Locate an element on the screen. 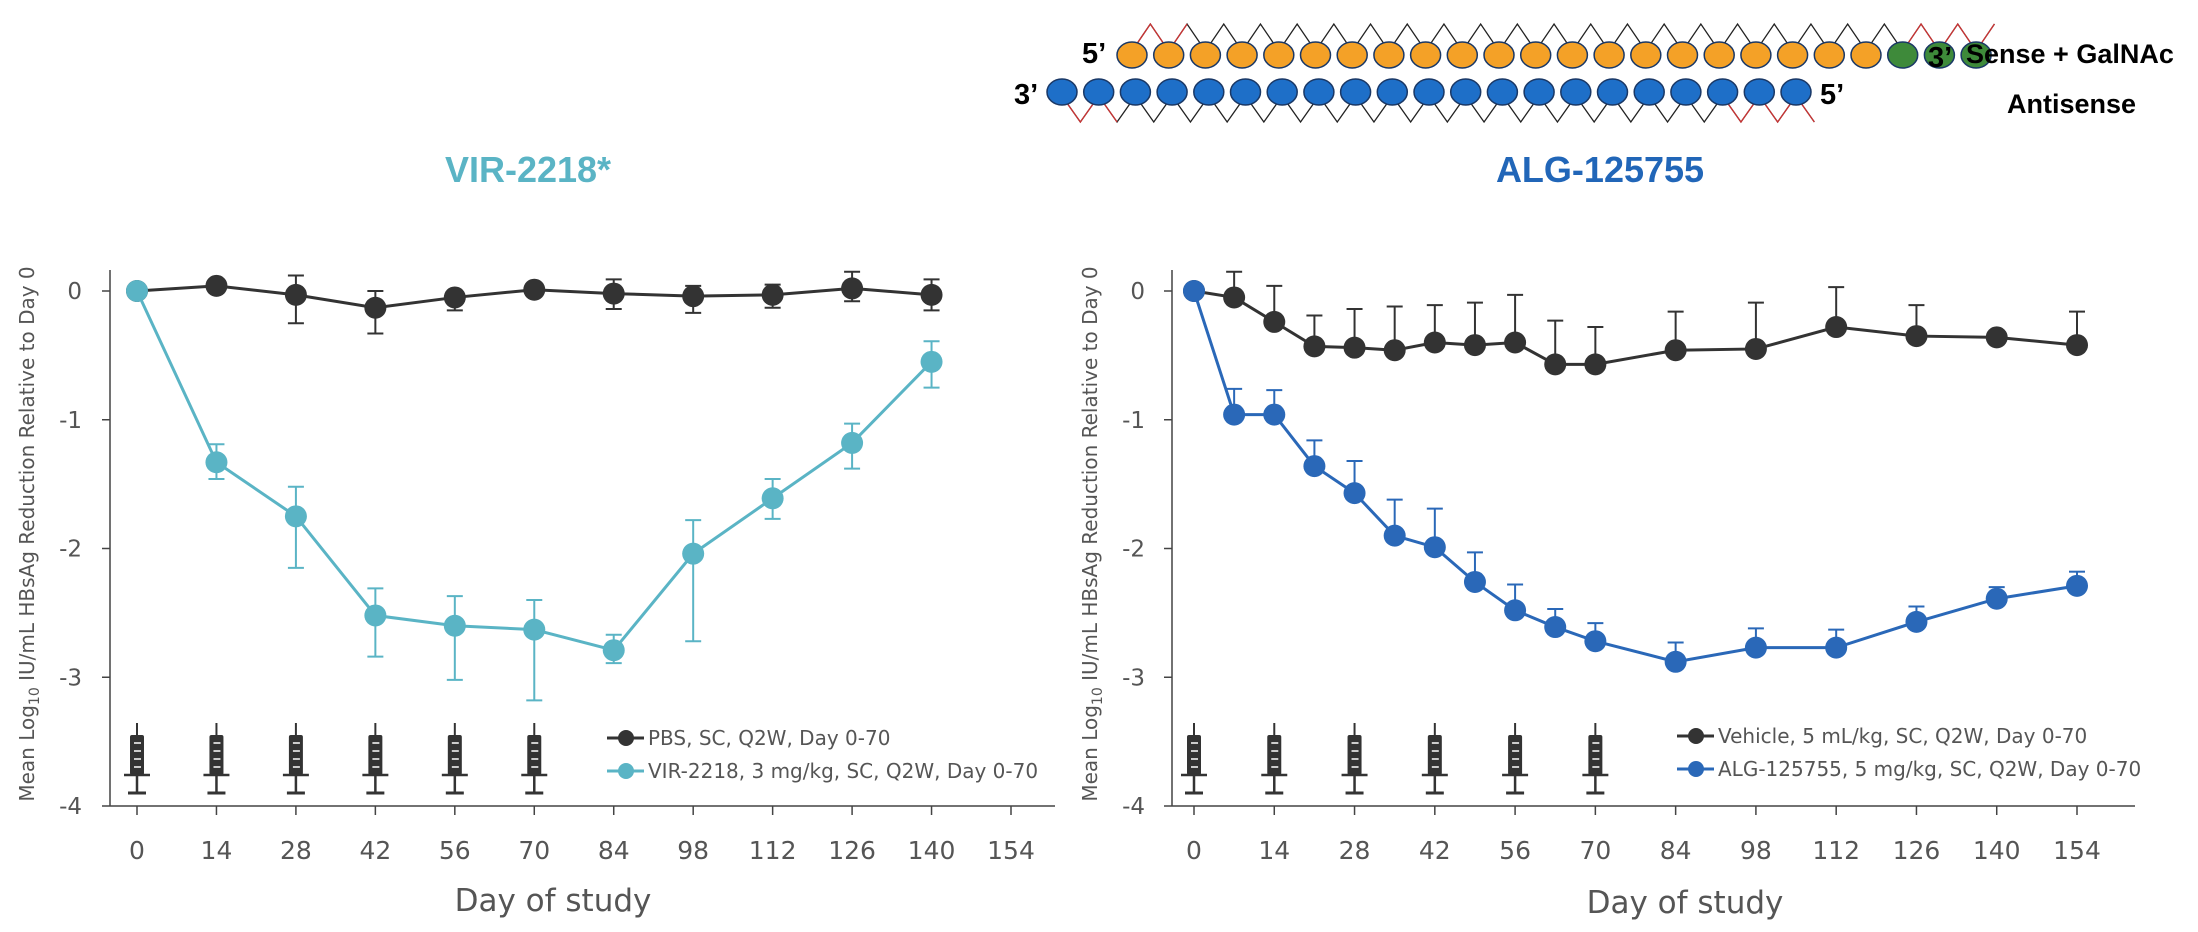 Image resolution: width=2198 pixels, height=932 pixels. y-tick-label: -2 is located at coordinates (1133, 550).